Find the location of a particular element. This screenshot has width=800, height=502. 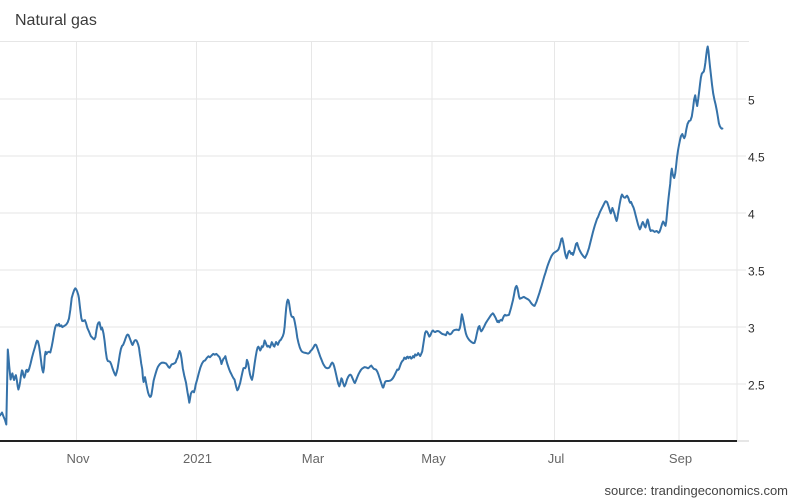

svg-text: 3.5 is located at coordinates (756, 271).